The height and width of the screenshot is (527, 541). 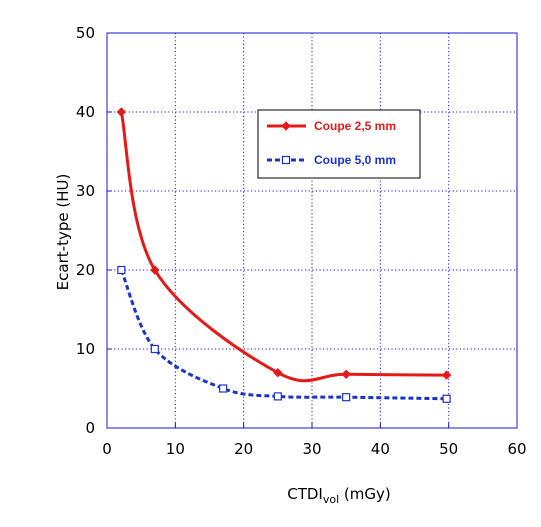 What do you see at coordinates (85, 191) in the screenshot?
I see `y-tick-label: 30` at bounding box center [85, 191].